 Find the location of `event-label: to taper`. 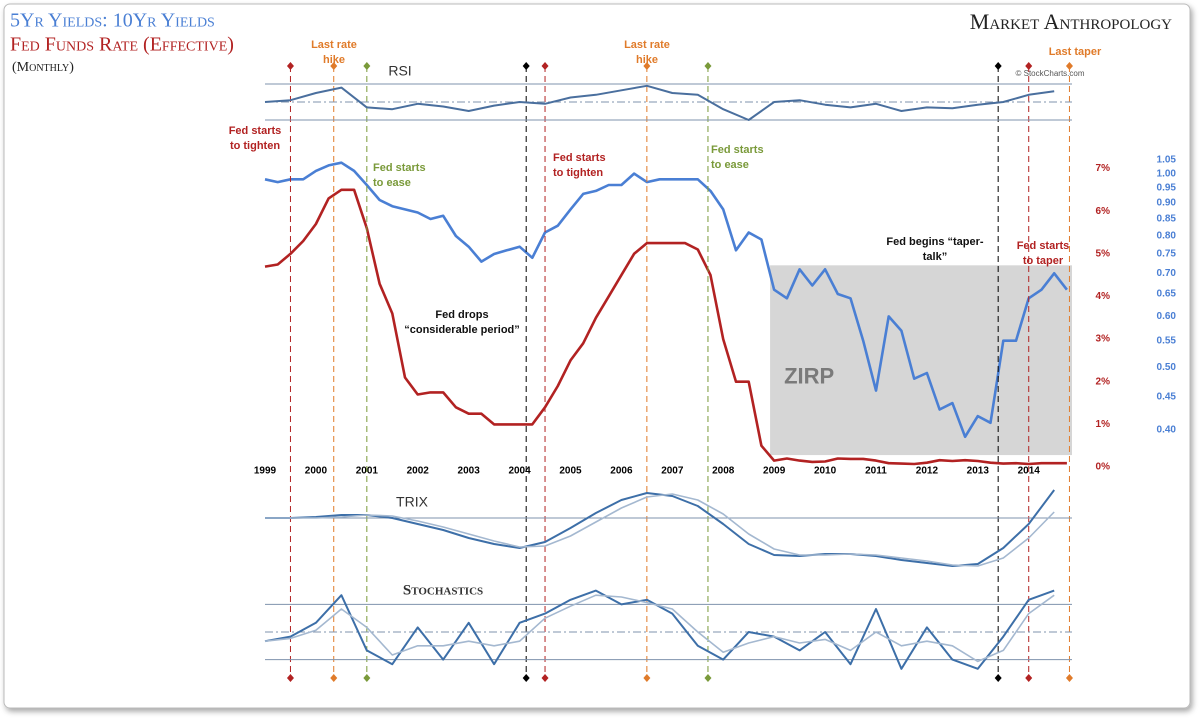

event-label: to taper is located at coordinates (1043, 261).